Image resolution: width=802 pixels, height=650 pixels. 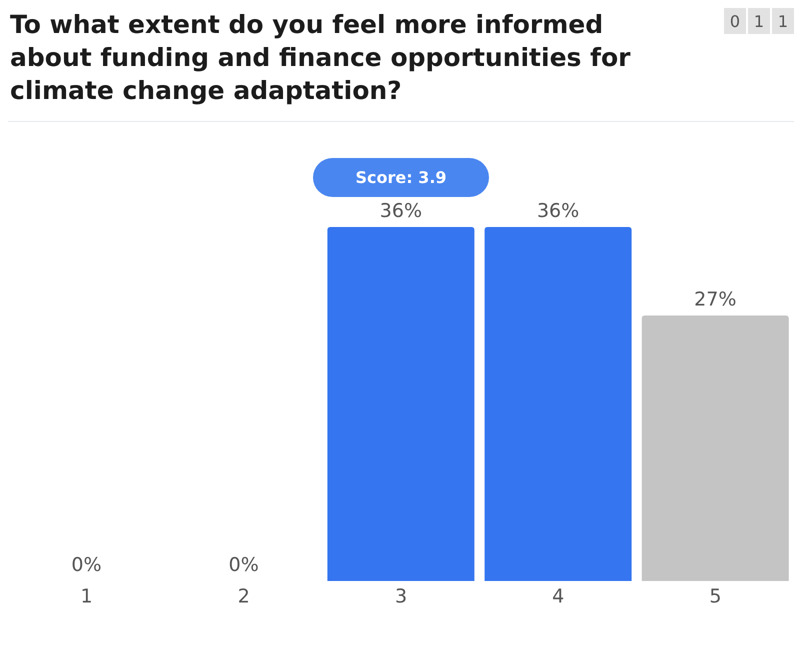 What do you see at coordinates (715, 299) in the screenshot?
I see `data-label: 27%` at bounding box center [715, 299].